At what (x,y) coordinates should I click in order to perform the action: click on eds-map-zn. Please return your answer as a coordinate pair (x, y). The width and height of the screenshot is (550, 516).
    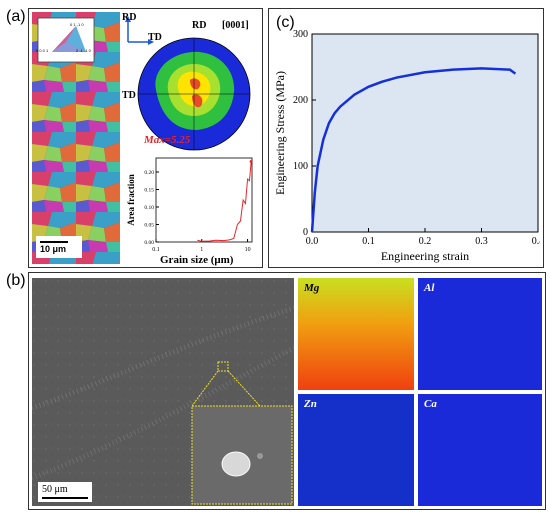
    Looking at the image, I should click on (356, 450).